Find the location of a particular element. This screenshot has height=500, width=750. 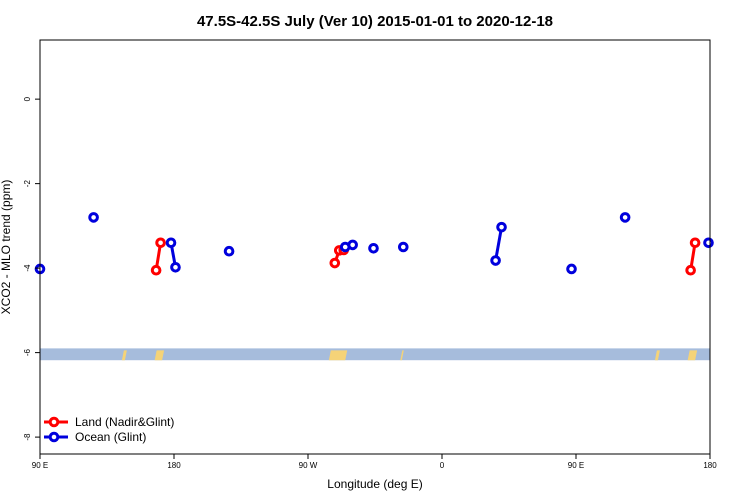

legend: Land (Nadir&Glint)Ocean (Glint) is located at coordinates (109, 429).